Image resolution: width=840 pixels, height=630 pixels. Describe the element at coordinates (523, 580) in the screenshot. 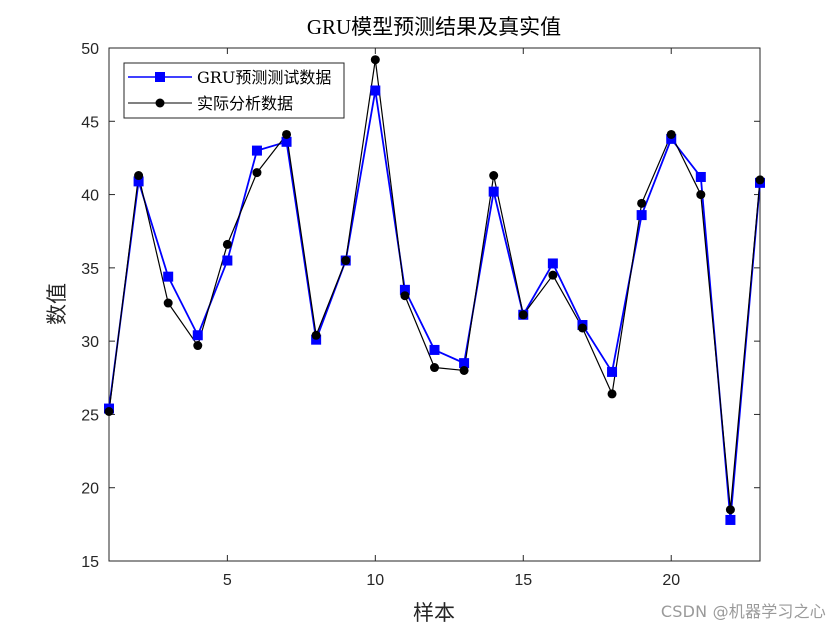

I see `x-tick-label: 15` at that location.